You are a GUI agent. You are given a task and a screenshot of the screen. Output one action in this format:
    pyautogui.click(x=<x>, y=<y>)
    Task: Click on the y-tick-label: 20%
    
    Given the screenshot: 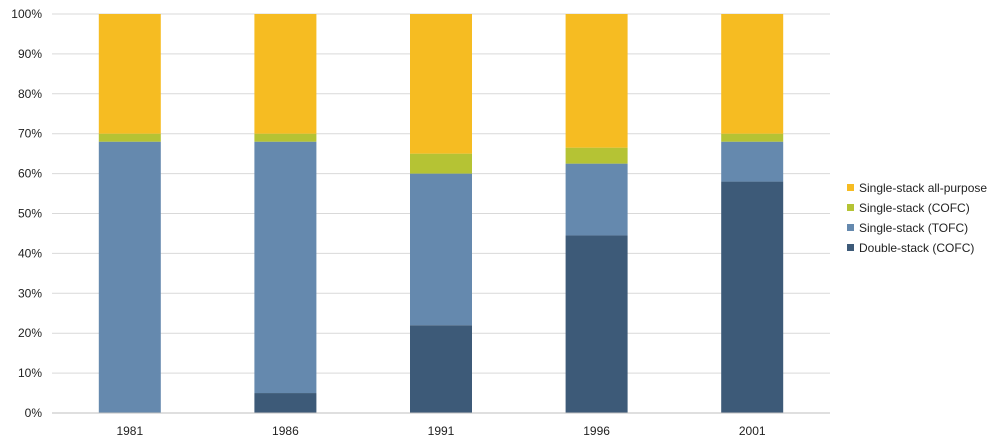 What is the action you would take?
    pyautogui.click(x=30, y=333)
    